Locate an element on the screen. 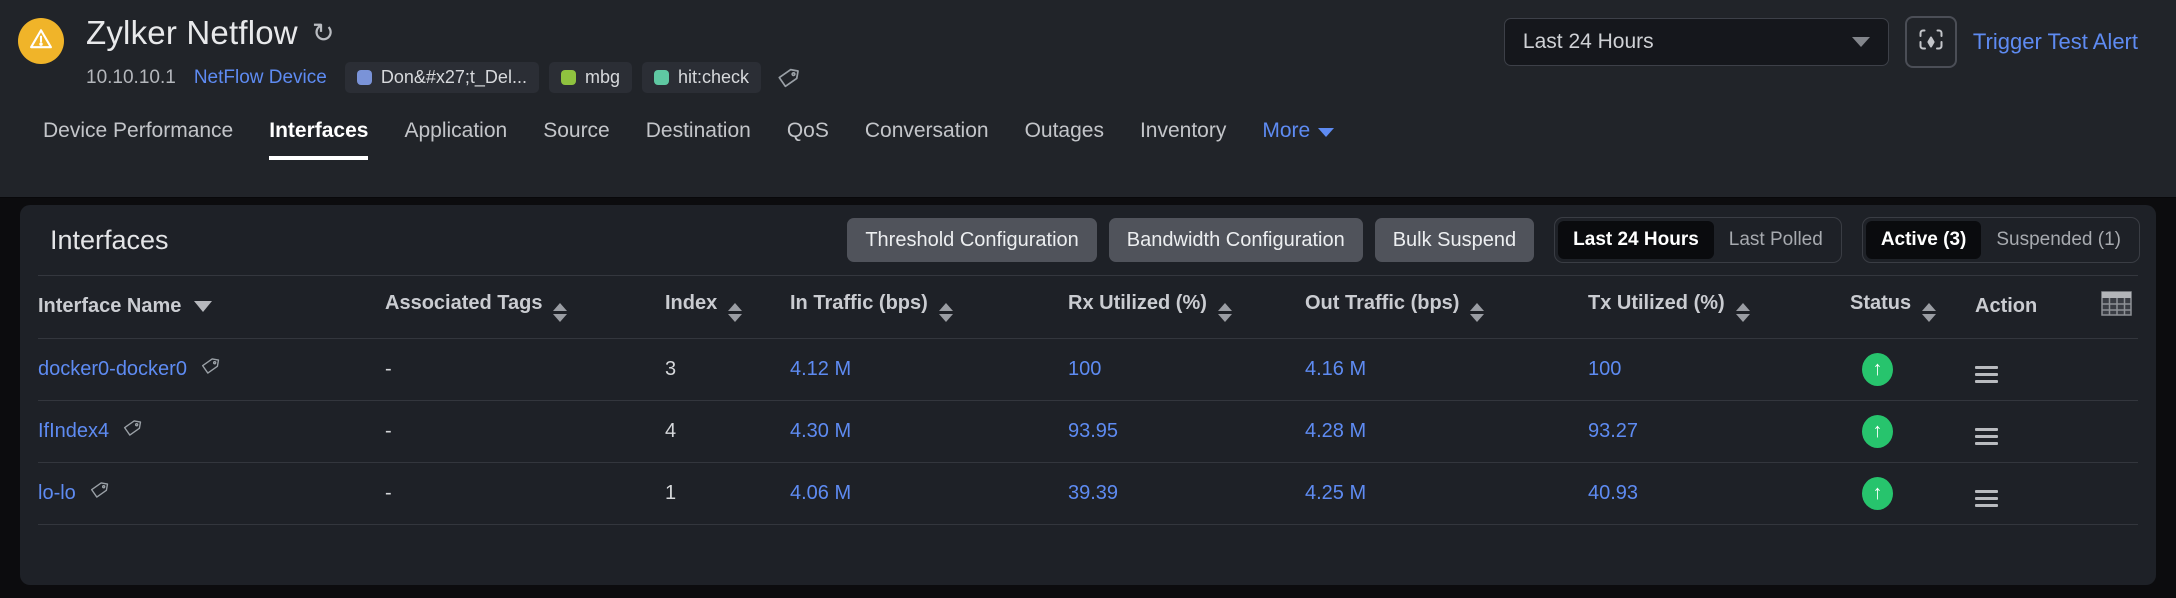 Image resolution: width=2176 pixels, height=598 pixels. col-associated-tags: Associated Tags is located at coordinates (525, 307).